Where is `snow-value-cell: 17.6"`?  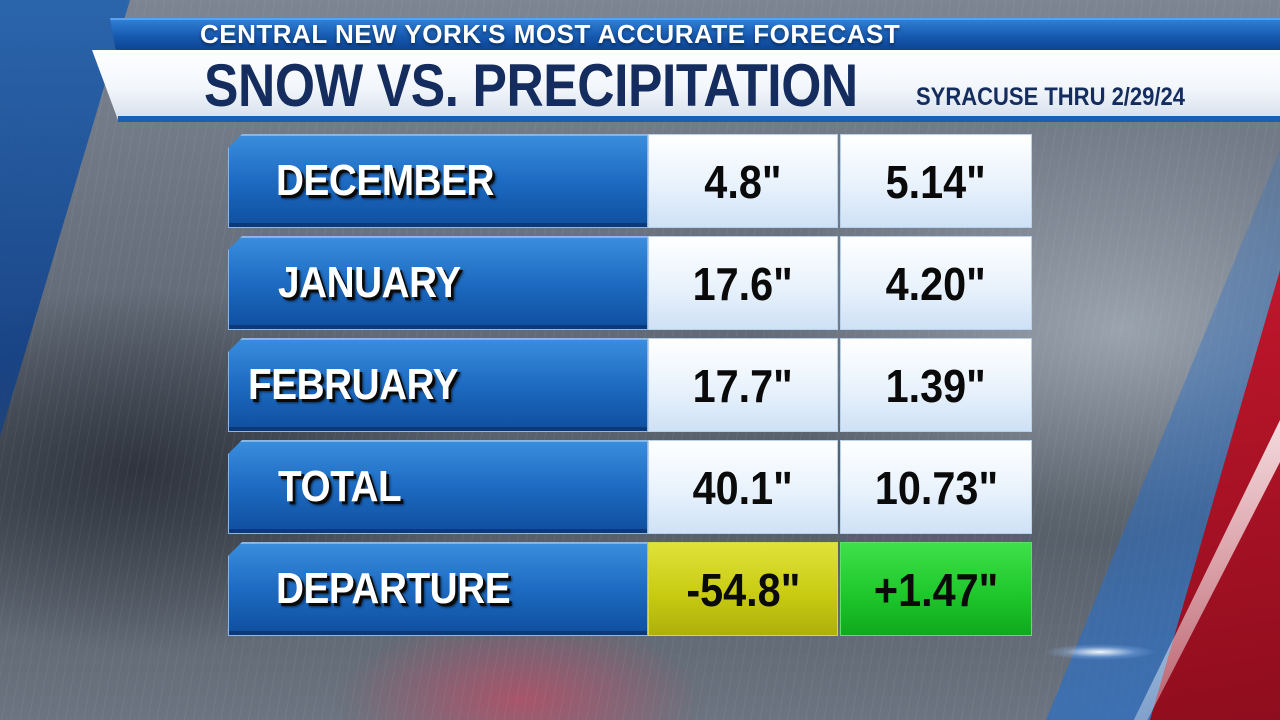 snow-value-cell: 17.6" is located at coordinates (743, 283).